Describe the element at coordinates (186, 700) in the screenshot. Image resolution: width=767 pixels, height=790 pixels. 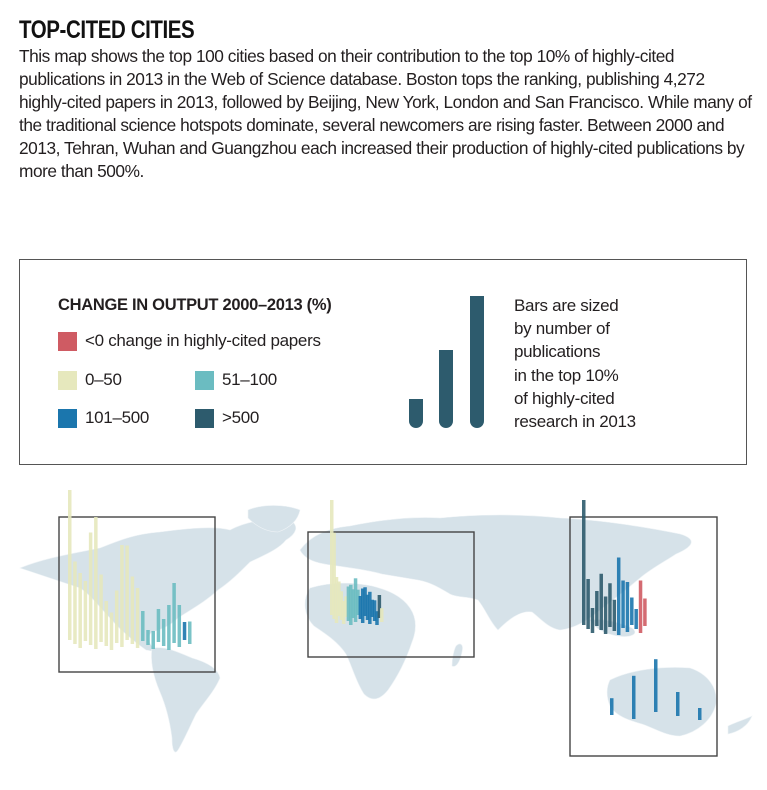
I see `land-south-america` at that location.